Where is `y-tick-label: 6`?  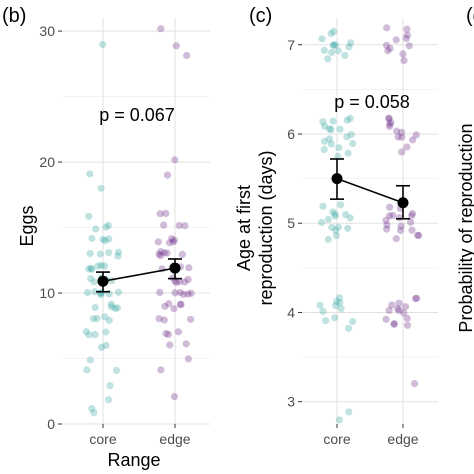
y-tick-label: 6 is located at coordinates (291, 134).